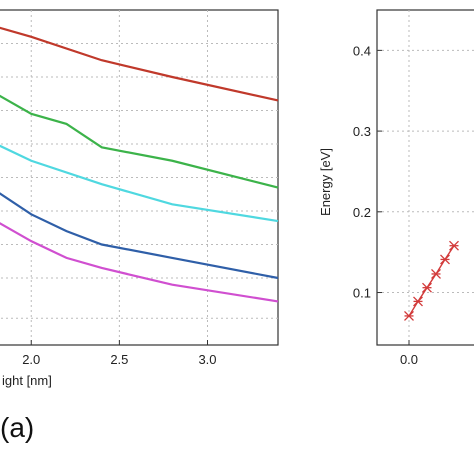  I want to click on right-series-group, so click(431, 280).